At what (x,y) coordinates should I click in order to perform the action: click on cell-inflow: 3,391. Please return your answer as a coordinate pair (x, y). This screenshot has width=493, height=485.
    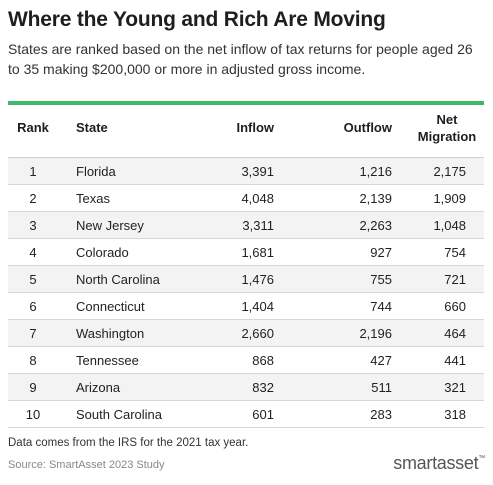
    Looking at the image, I should click on (239, 171).